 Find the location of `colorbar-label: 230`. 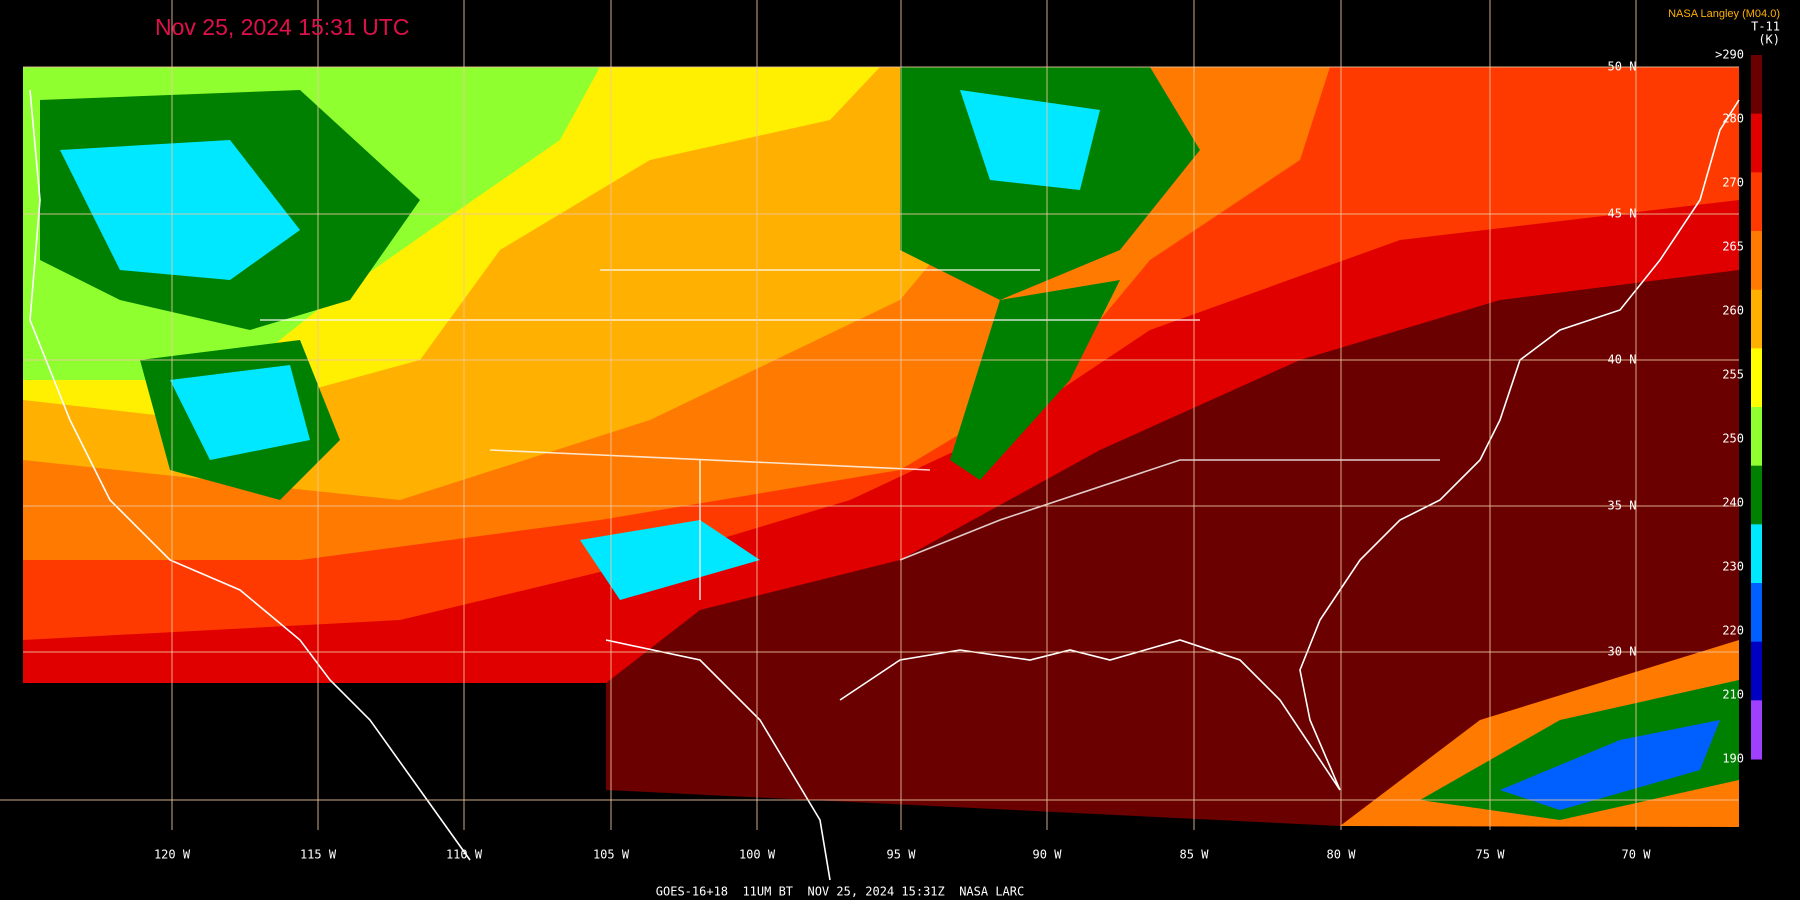

colorbar-label: 230 is located at coordinates (1733, 567).